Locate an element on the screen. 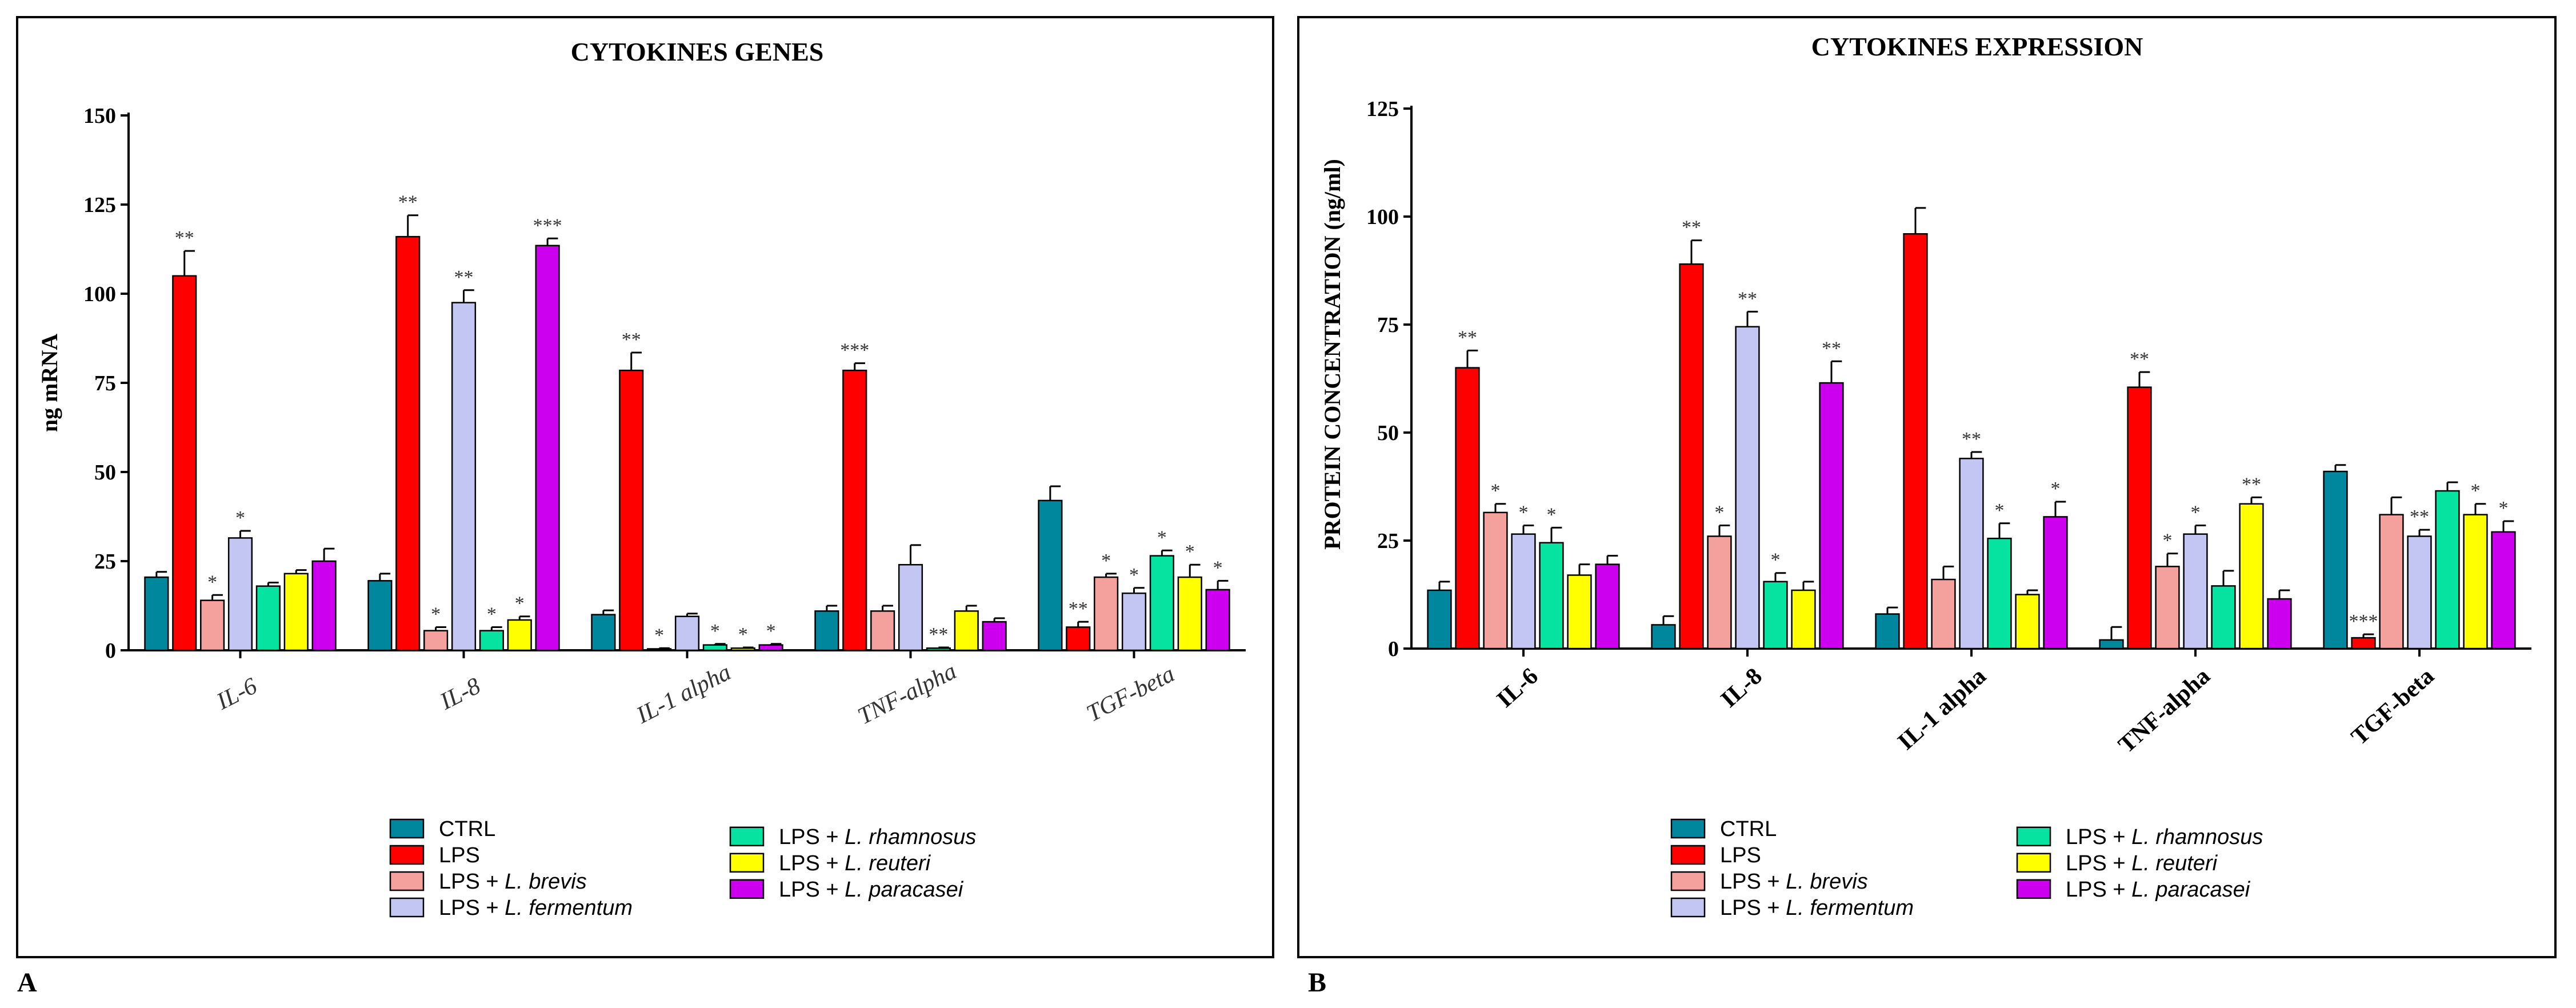 The image size is (2576, 1008). legend-label: LPS + L. rhamnosus is located at coordinates (877, 837).